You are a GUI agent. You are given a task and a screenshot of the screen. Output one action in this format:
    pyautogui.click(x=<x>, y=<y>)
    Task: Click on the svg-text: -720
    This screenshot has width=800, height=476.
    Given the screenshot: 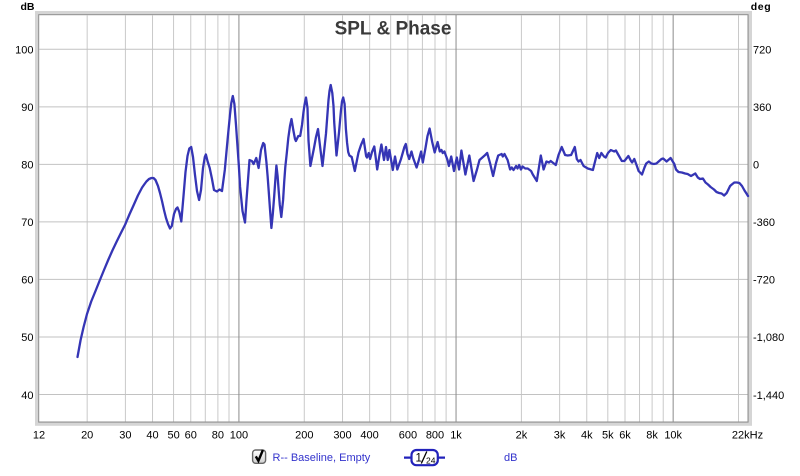 What is the action you would take?
    pyautogui.click(x=764, y=281)
    